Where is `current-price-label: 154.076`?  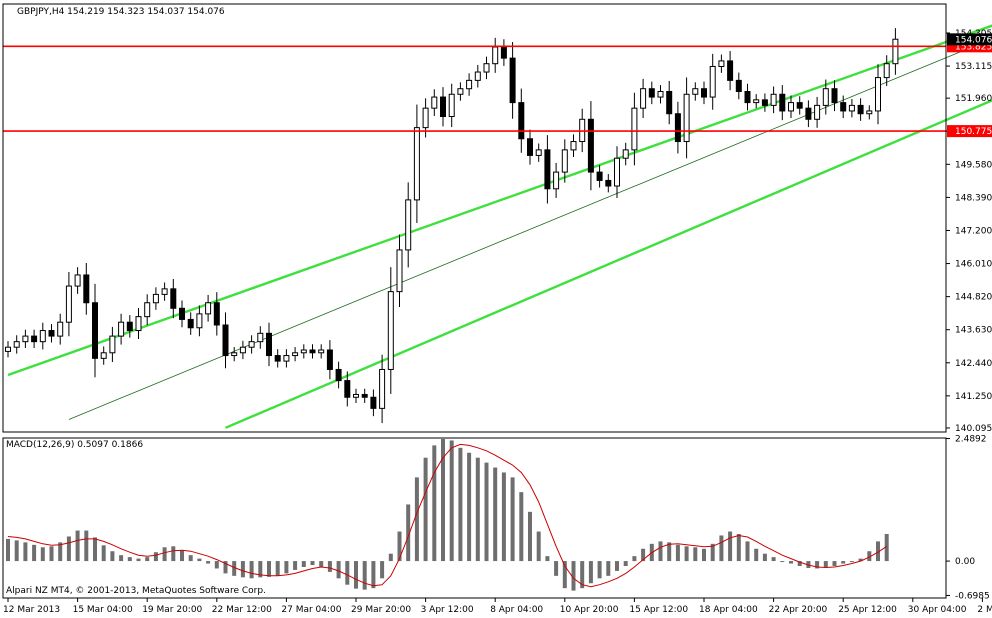
current-price-label: 154.076 is located at coordinates (973, 40).